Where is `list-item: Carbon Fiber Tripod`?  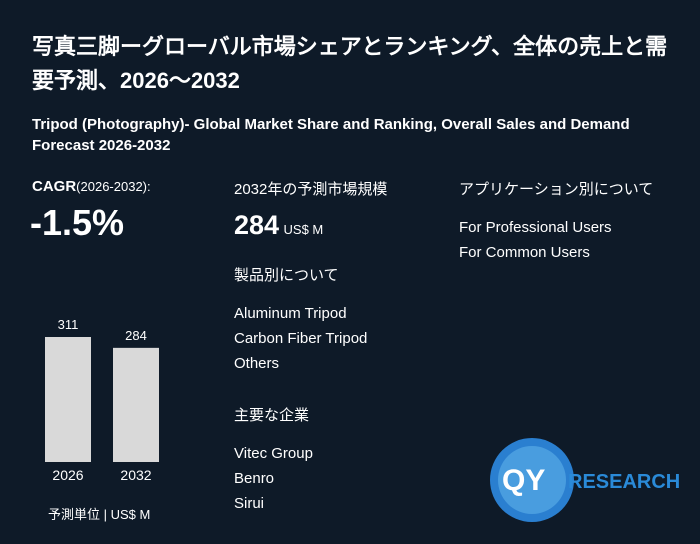 list-item: Carbon Fiber Tripod is located at coordinates (301, 338).